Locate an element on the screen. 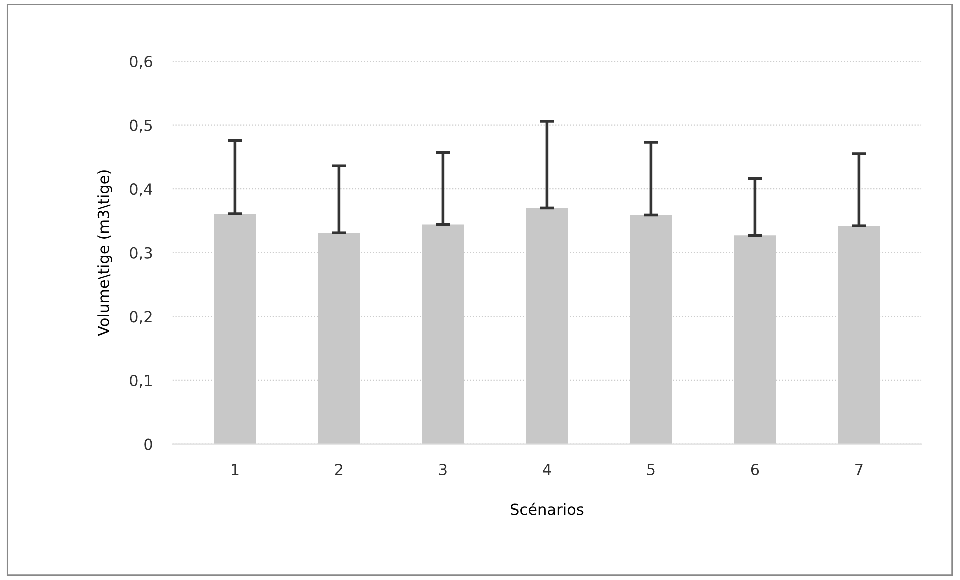  x-tick-label: 4 is located at coordinates (547, 470).